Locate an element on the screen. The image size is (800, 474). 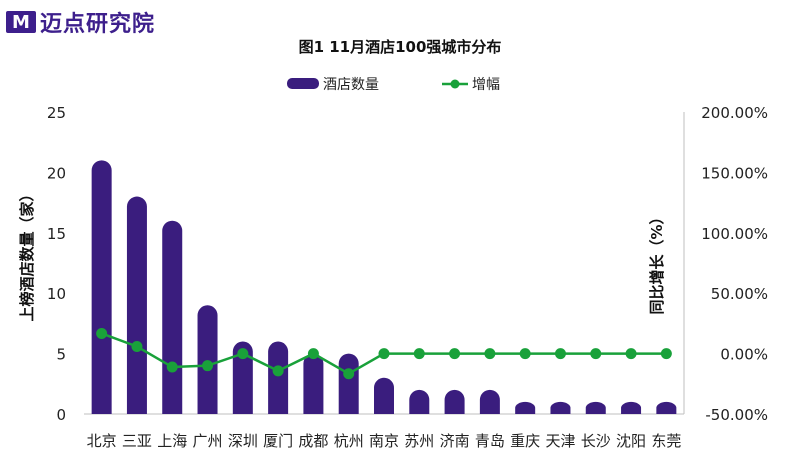
x-tick-label: 成都 is located at coordinates (313, 441).